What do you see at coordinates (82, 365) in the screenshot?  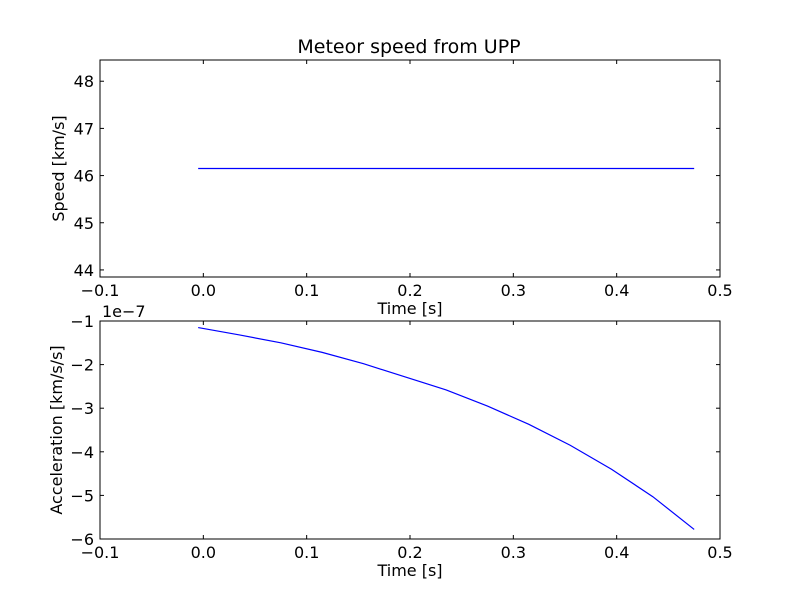 I see `y-tick-label: −2` at bounding box center [82, 365].